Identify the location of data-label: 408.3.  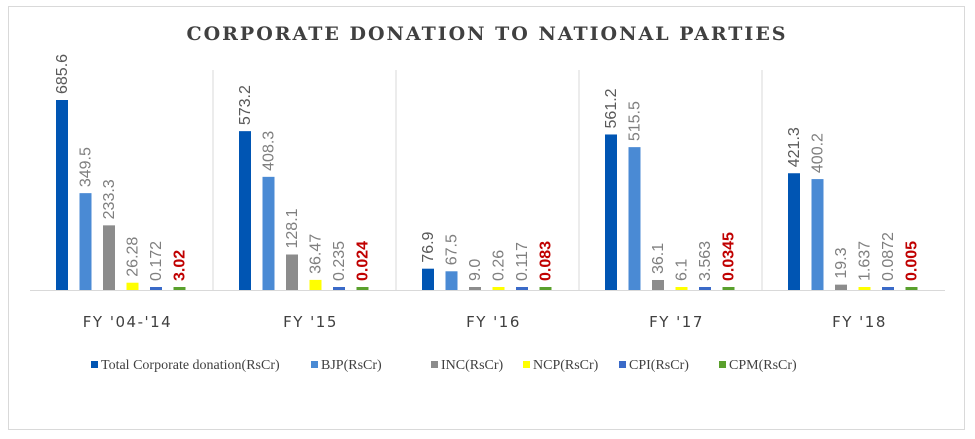
(269, 151).